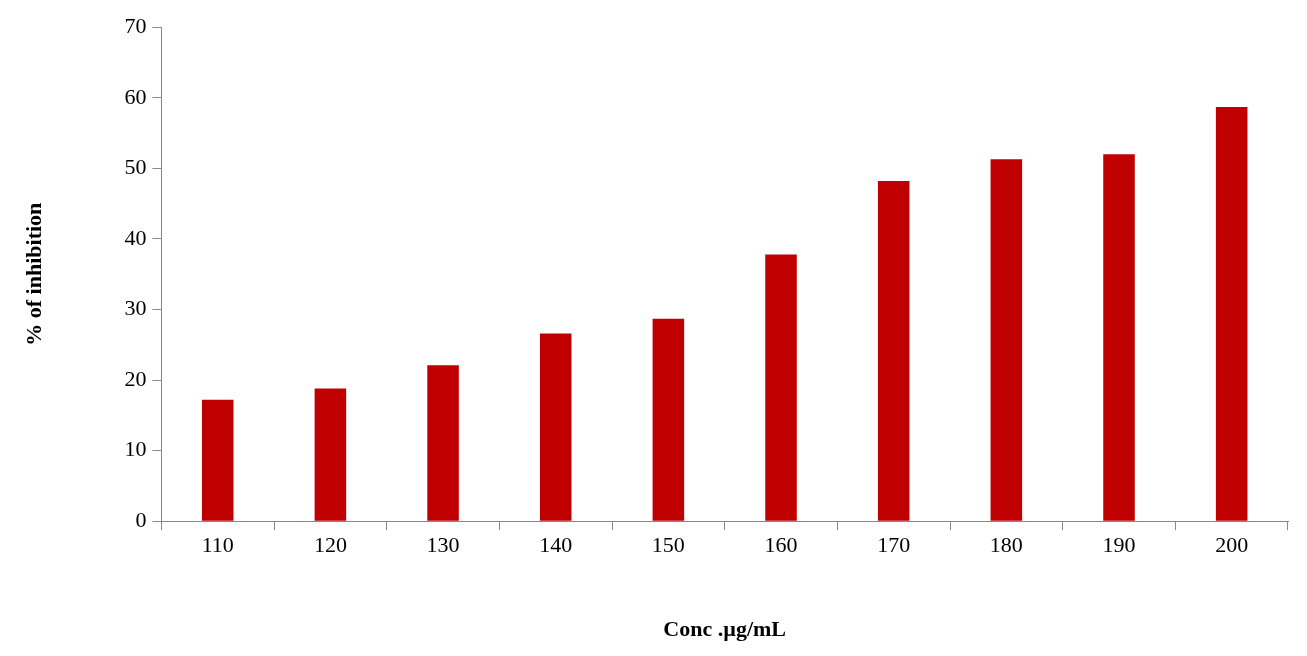 The width and height of the screenshot is (1307, 656). Describe the element at coordinates (135, 378) in the screenshot. I see `y-tick-label: 20` at that location.